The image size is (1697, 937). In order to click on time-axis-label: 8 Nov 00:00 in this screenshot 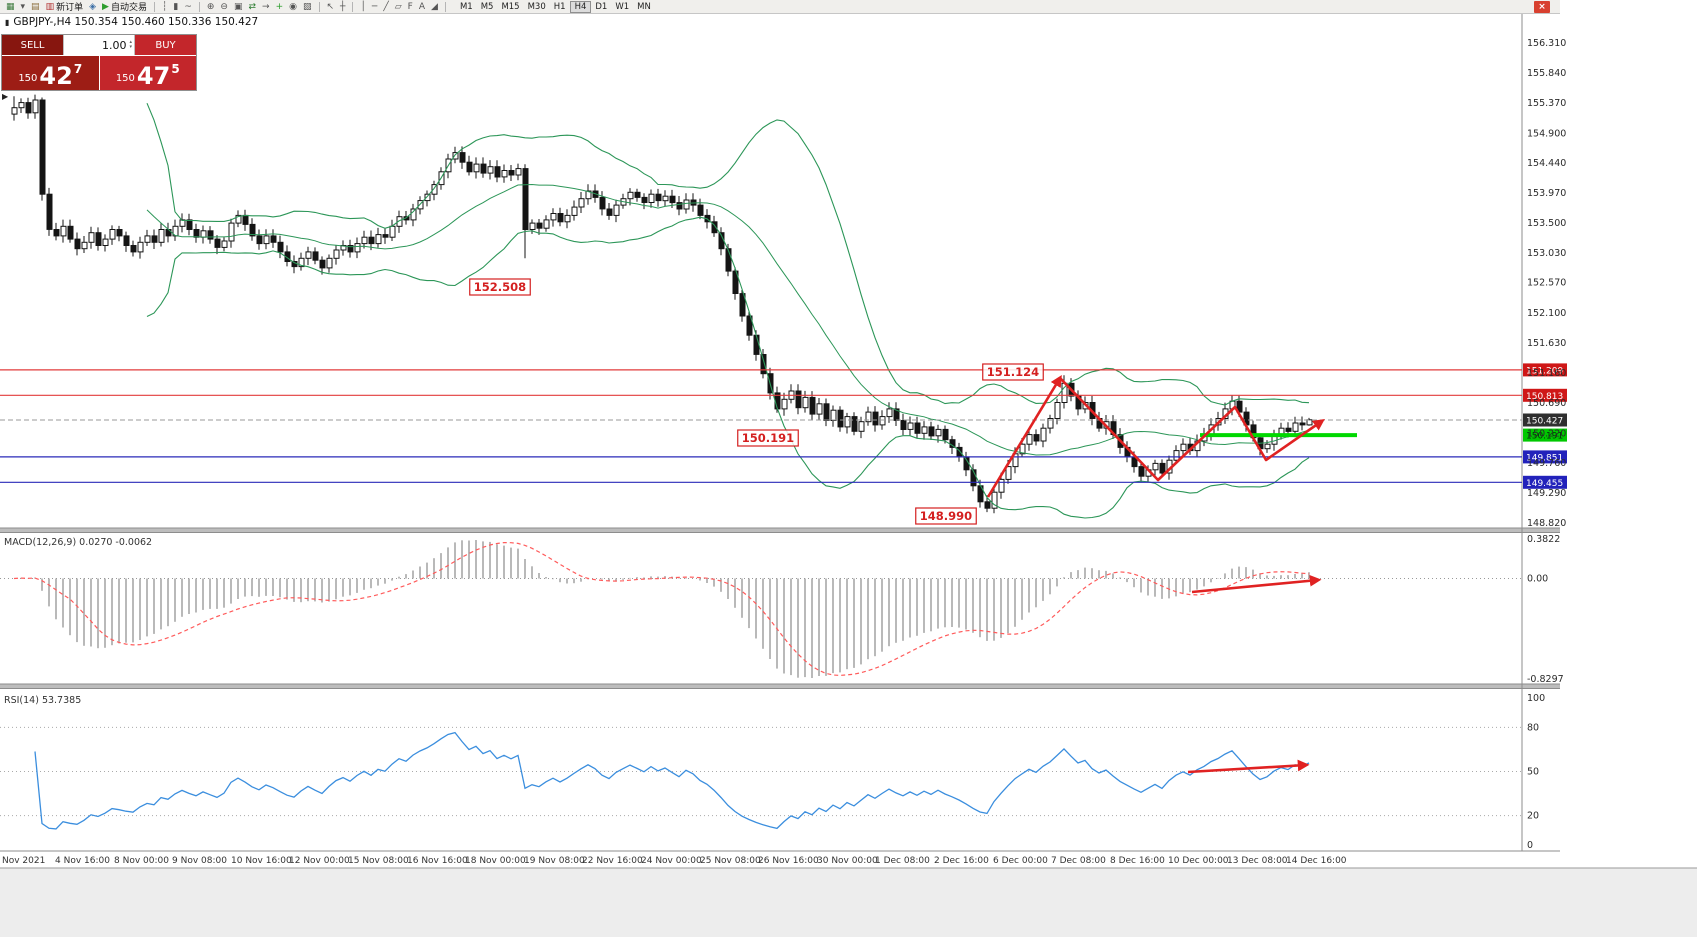, I will do `click(141, 861)`.